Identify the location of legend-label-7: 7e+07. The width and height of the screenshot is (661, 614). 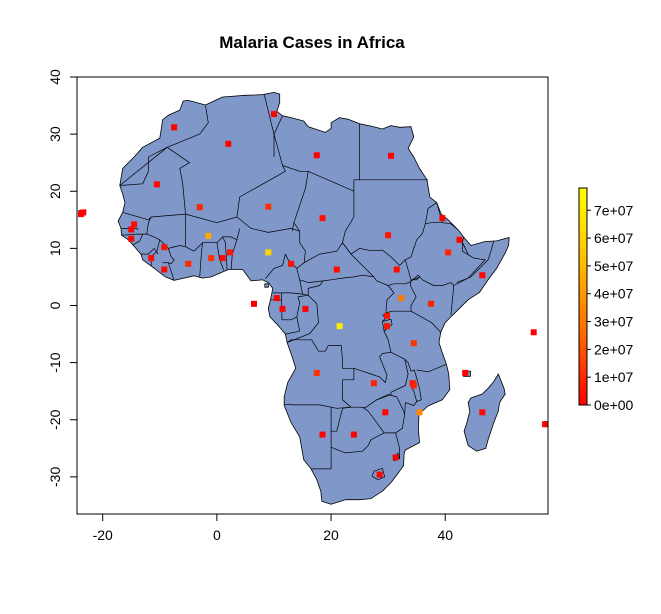
(614, 210).